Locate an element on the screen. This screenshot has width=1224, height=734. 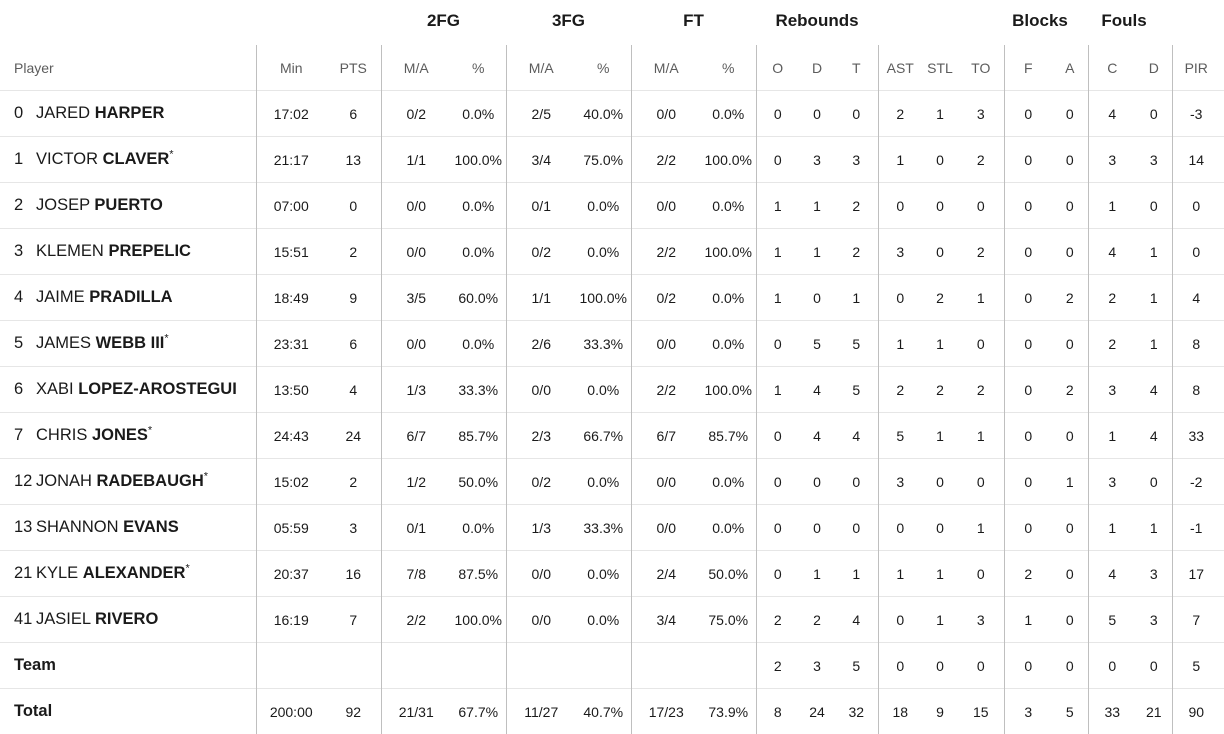
col-to: TO is located at coordinates (981, 68).